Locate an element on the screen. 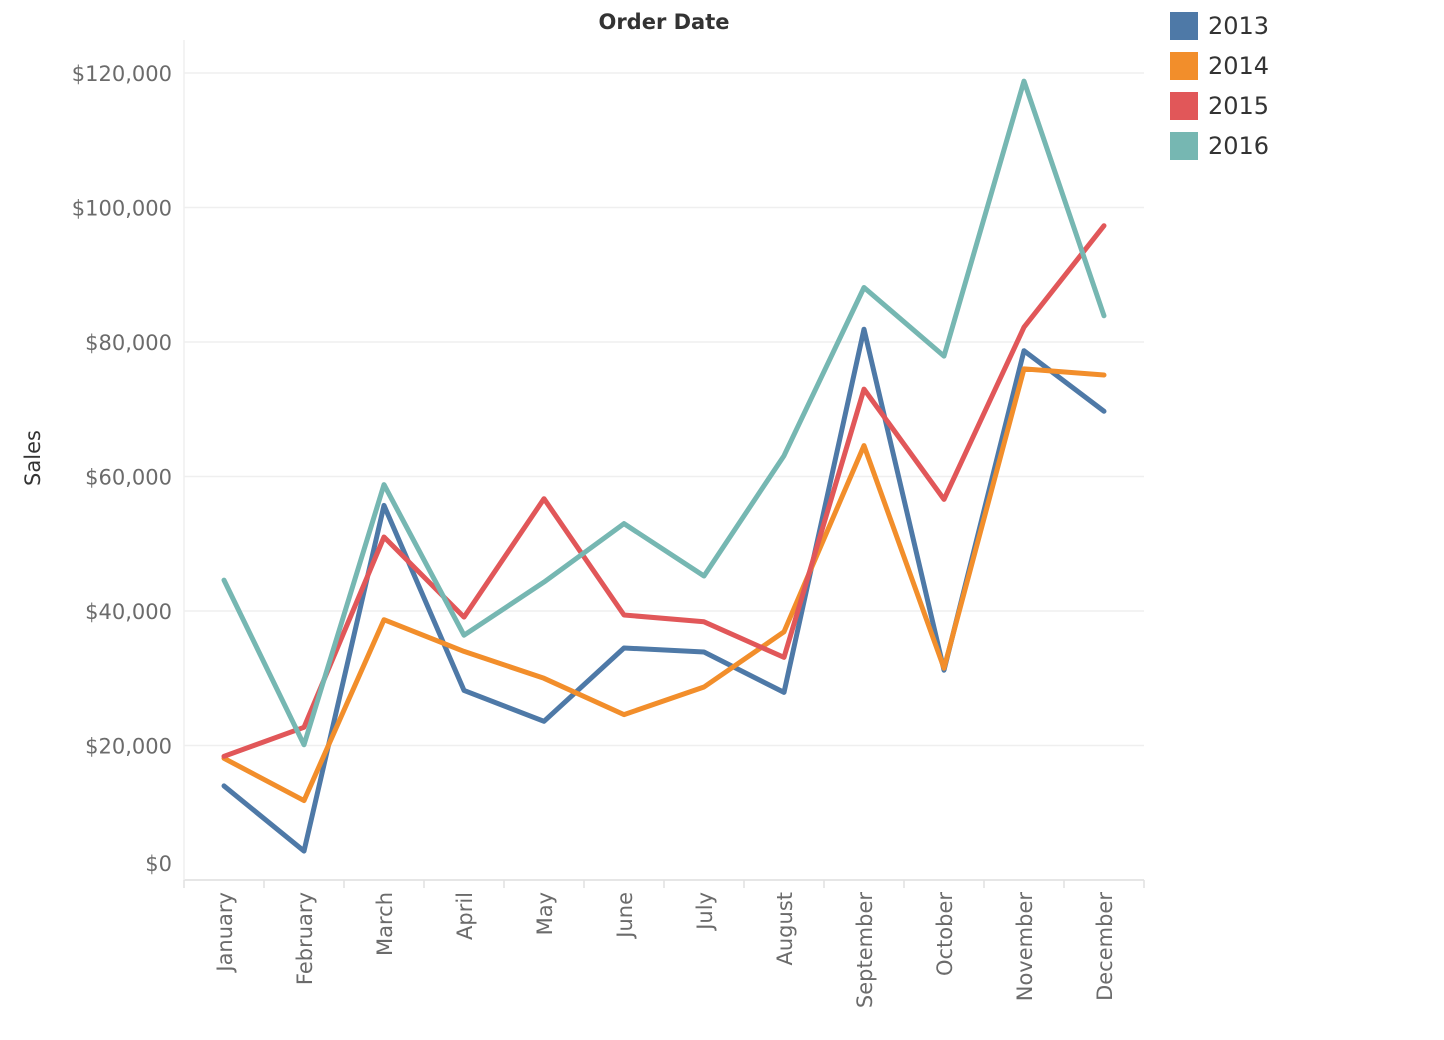 Image resolution: width=1444 pixels, height=1040 pixels. y-tick-label: $120,000 is located at coordinates (122, 74).